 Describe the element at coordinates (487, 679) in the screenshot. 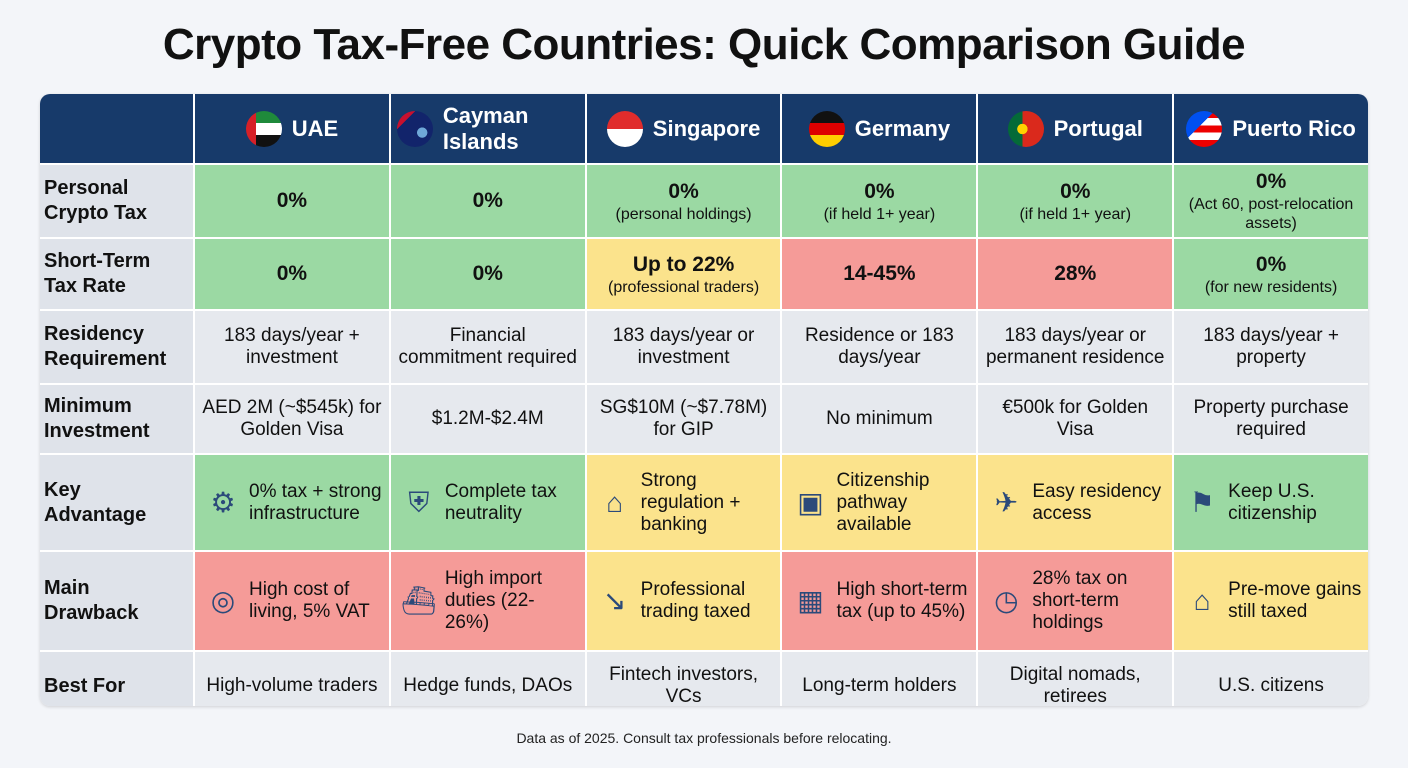

I see `table-cell: Hedge funds, DAOs` at that location.